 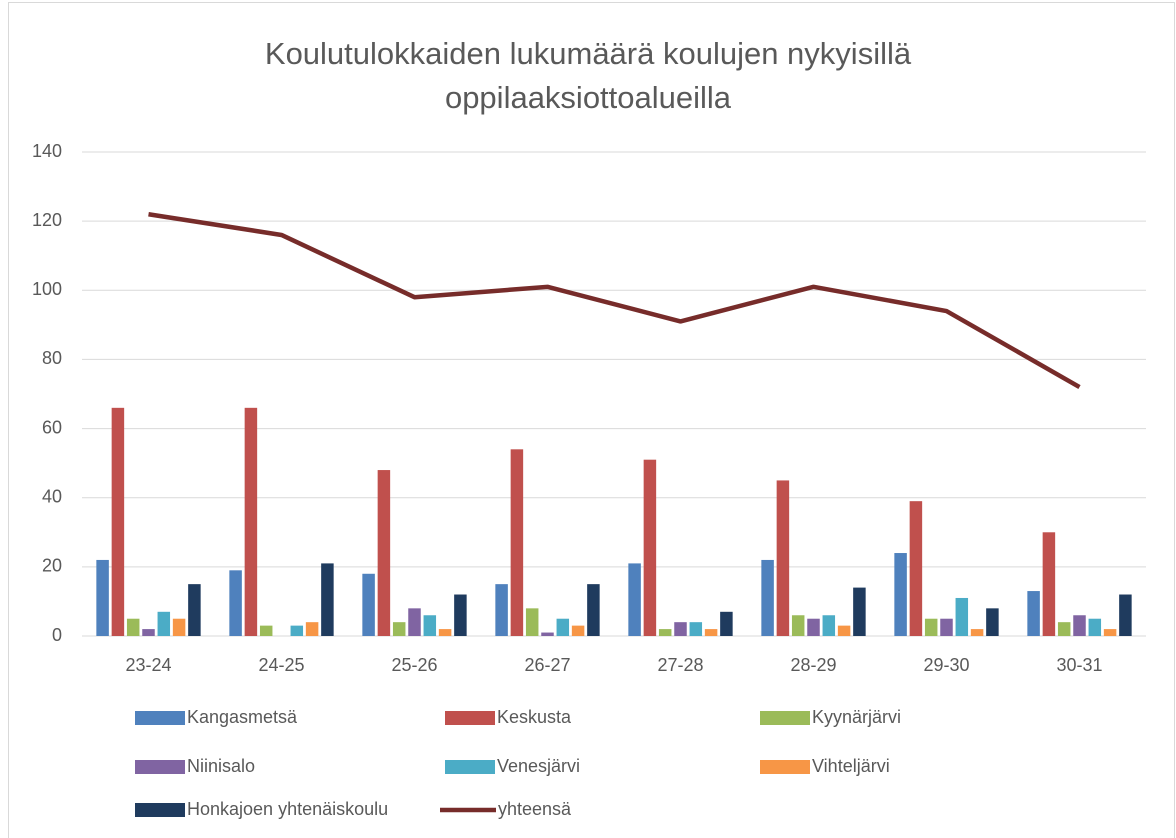 I want to click on x-tick-label: 27-28, so click(x=680, y=665).